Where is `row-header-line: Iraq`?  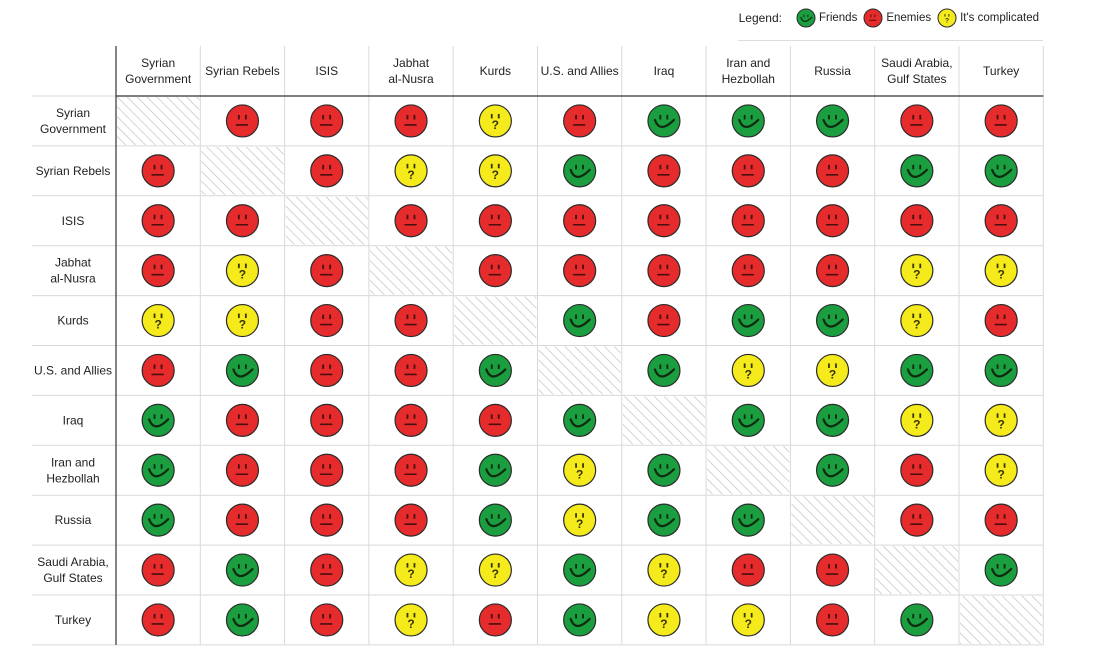
row-header-line: Iraq is located at coordinates (73, 420).